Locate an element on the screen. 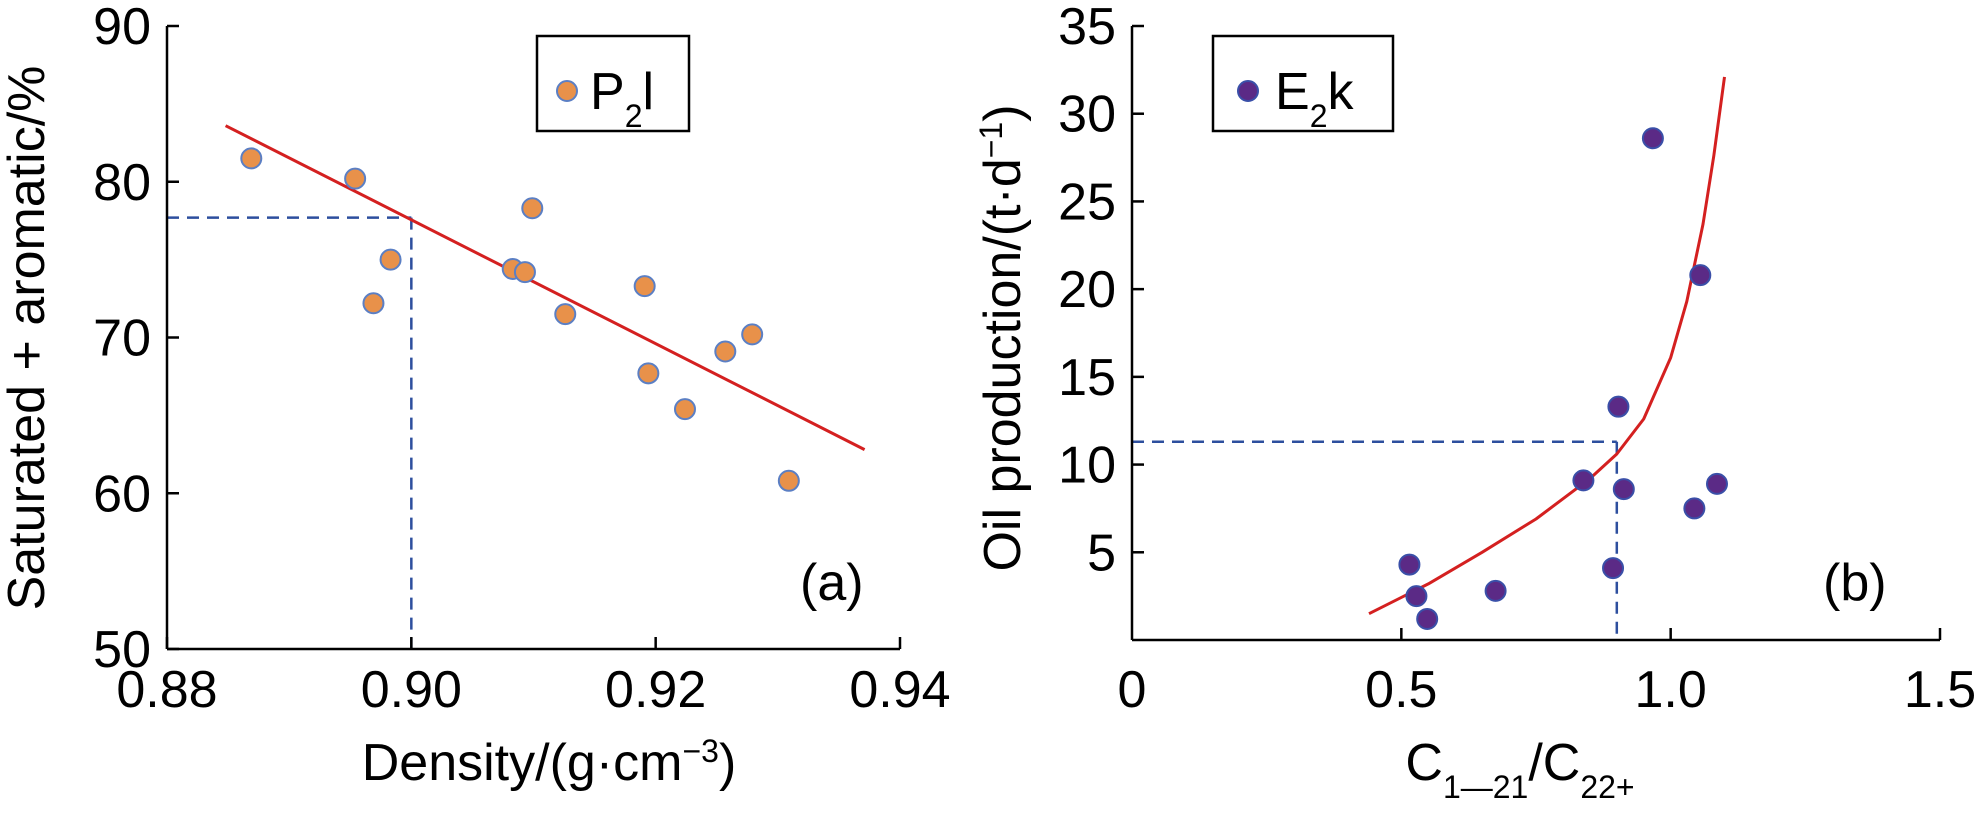  chart-b-xlabel: C1—21/C22+ is located at coordinates (1519, 769).